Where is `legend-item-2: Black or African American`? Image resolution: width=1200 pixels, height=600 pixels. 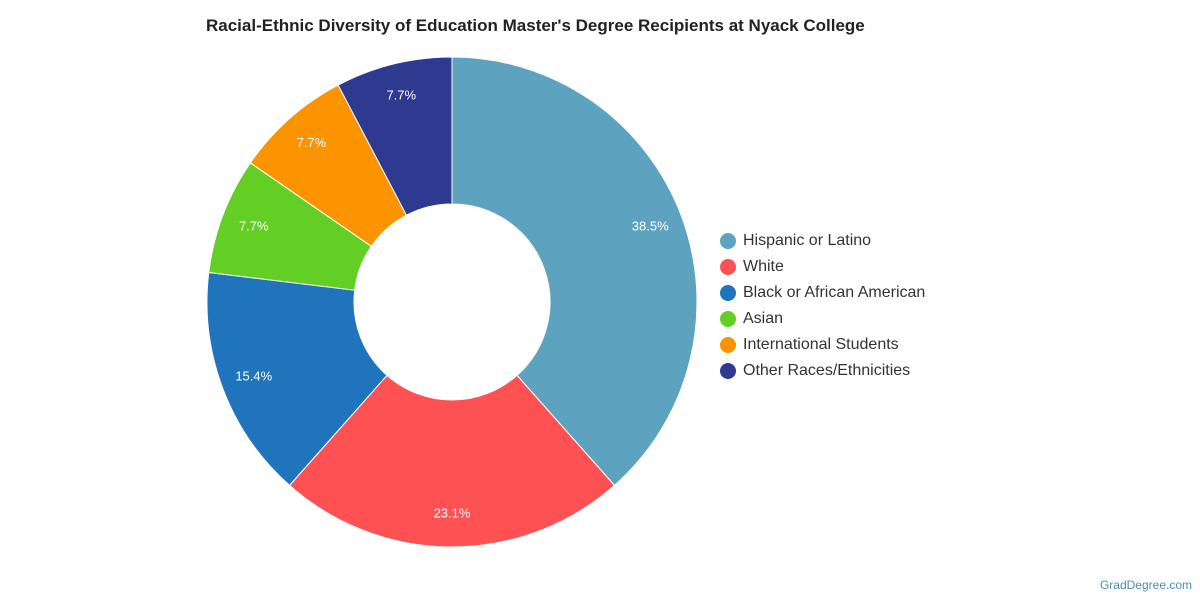 legend-item-2: Black or African American is located at coordinates (822, 293).